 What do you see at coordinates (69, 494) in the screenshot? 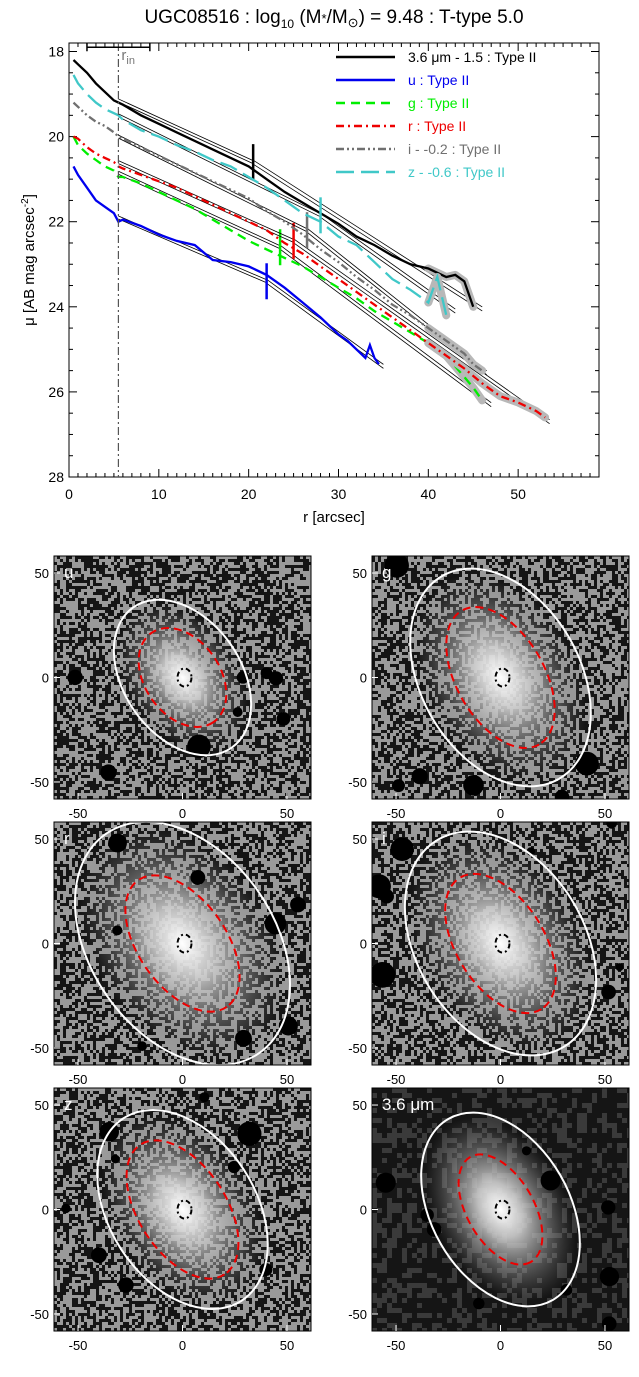
I see `x-tick-label: 0` at bounding box center [69, 494].